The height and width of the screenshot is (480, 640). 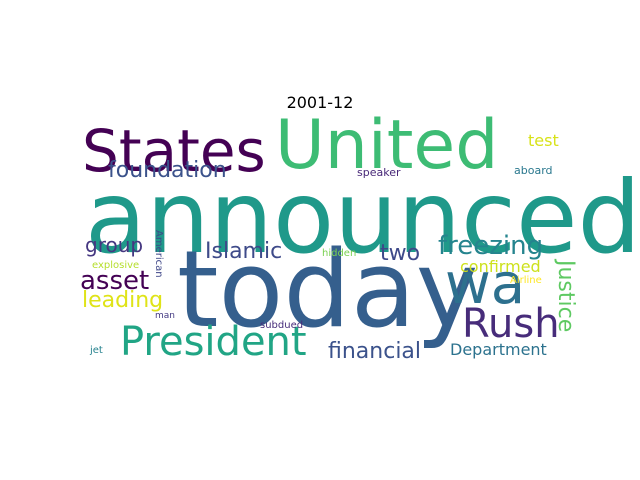 What do you see at coordinates (511, 324) in the screenshot?
I see `word-rush: Rush` at bounding box center [511, 324].